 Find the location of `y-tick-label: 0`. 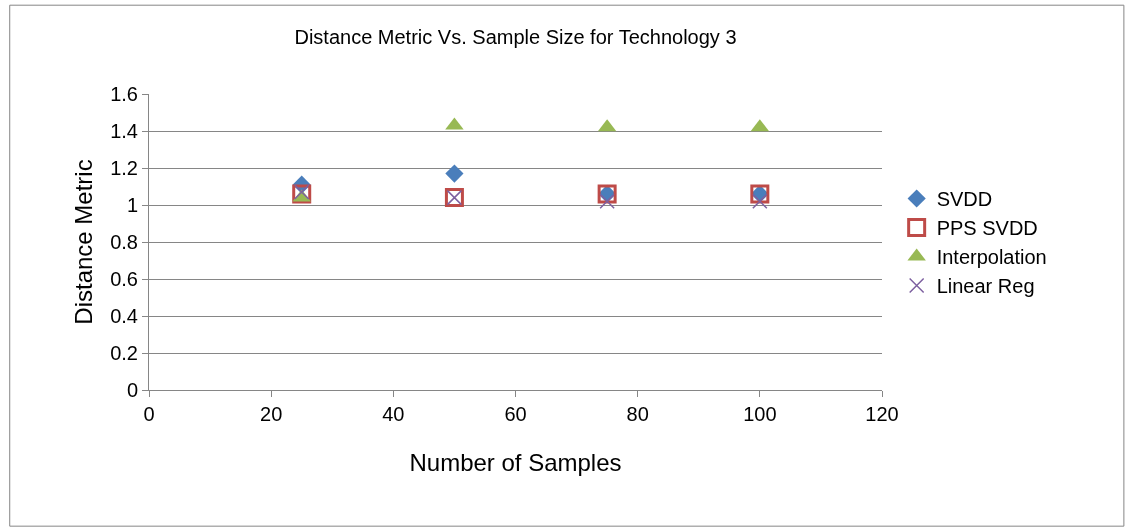

y-tick-label: 0 is located at coordinates (132, 390).